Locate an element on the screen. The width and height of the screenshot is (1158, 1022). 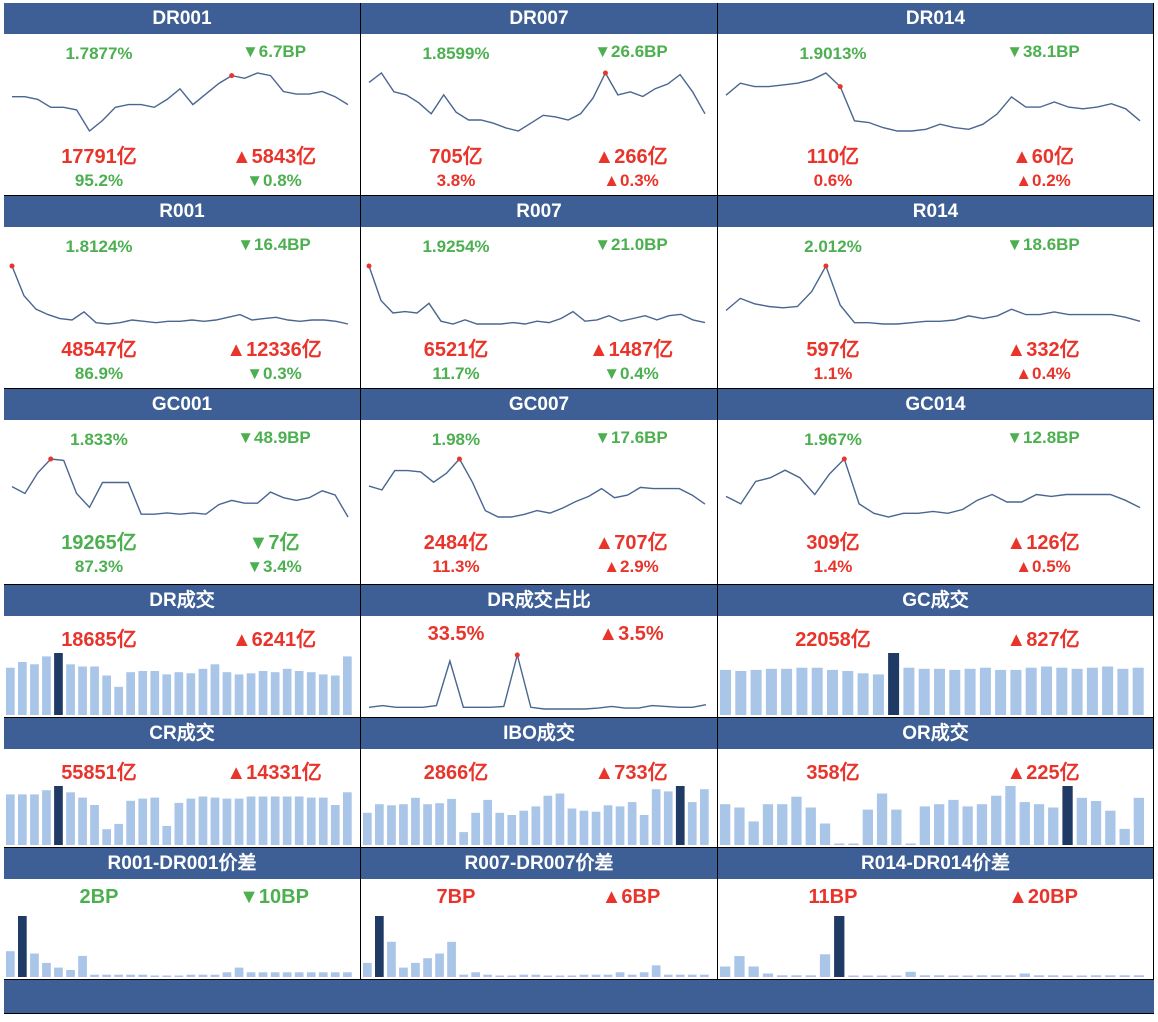
panel-title: R007 is located at coordinates (539, 211).